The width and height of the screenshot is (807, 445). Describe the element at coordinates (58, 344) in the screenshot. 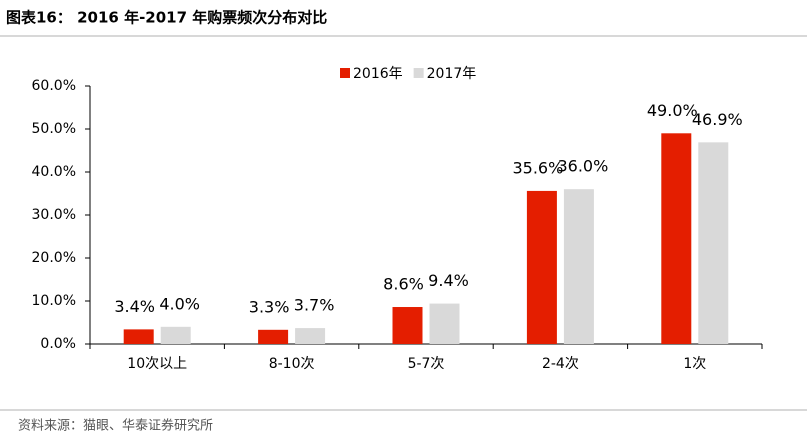

I see `y-tick-label: 0.0%` at that location.